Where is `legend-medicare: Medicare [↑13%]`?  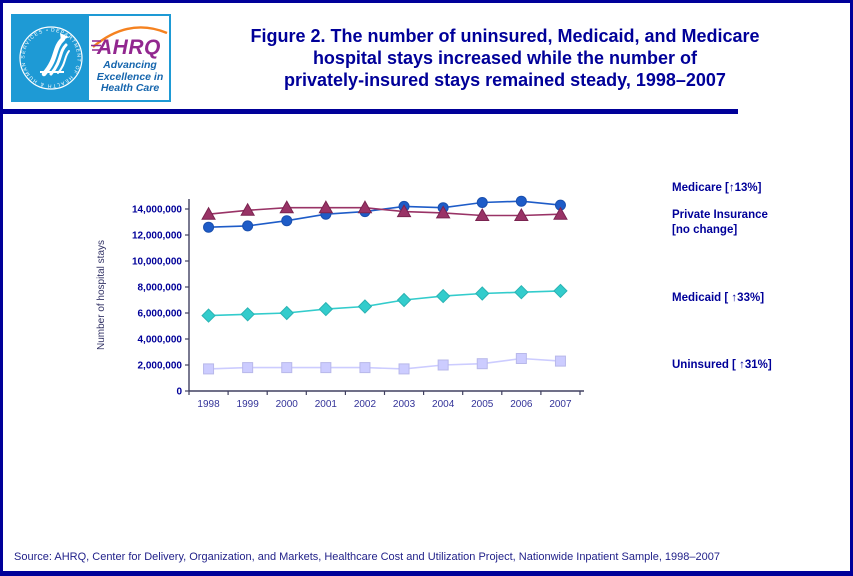 legend-medicare: Medicare [↑13%] is located at coordinates (717, 188).